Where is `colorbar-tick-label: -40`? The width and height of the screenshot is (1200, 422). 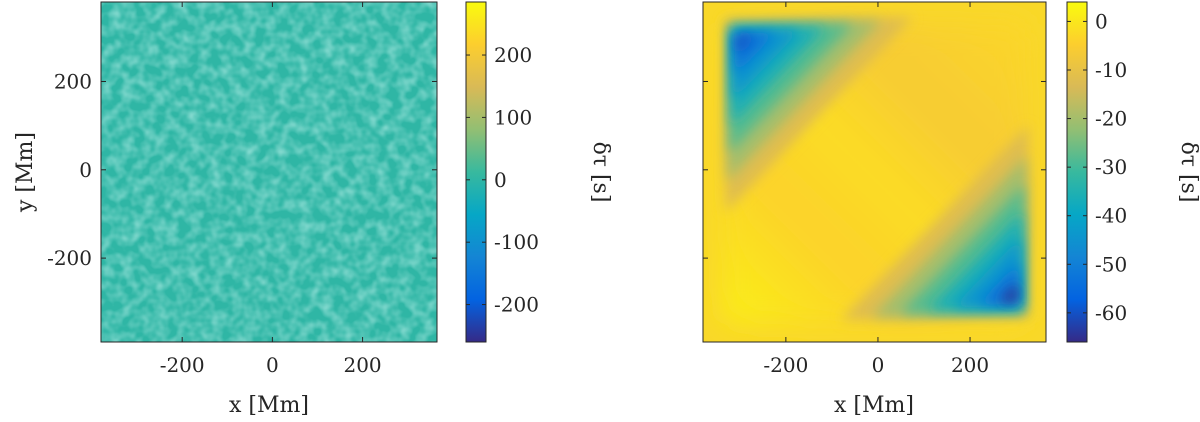
colorbar-tick-label: -40 is located at coordinates (1111, 216).